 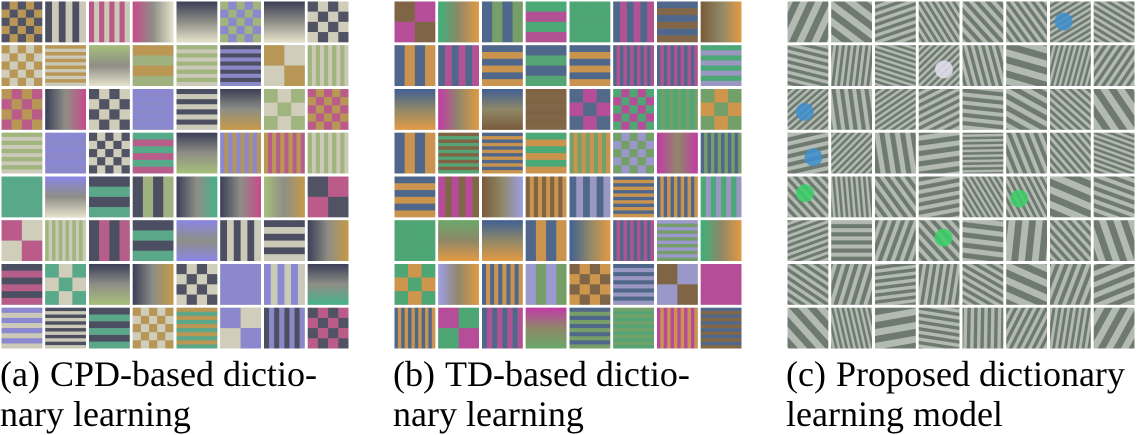 I want to click on caption-a-line-1: (a) CPD-based dictio-, so click(x=175, y=374).